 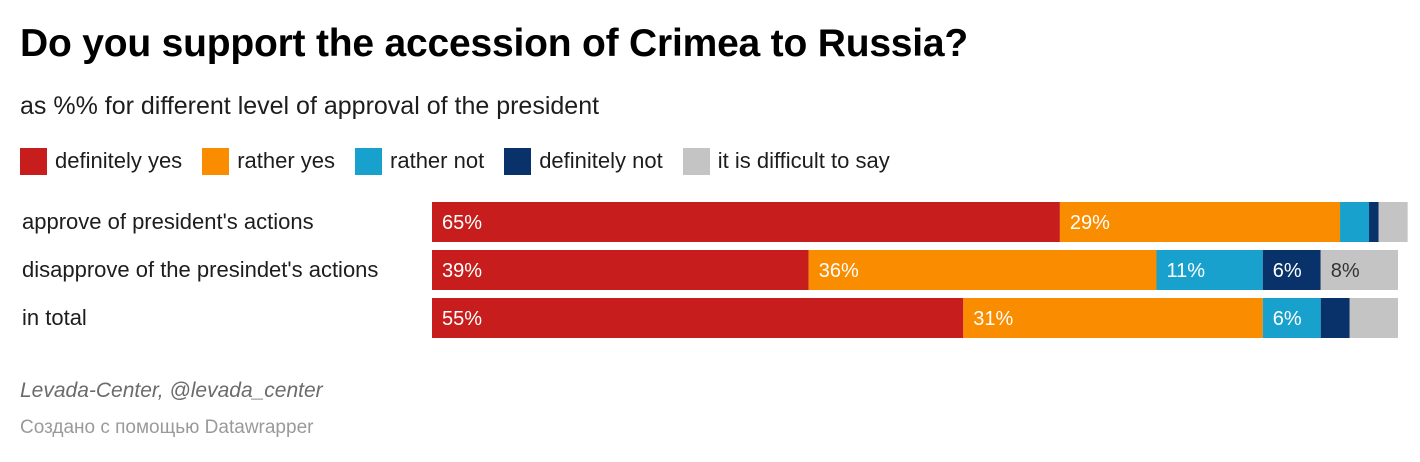 I want to click on legend-item: definitely not, so click(x=583, y=161).